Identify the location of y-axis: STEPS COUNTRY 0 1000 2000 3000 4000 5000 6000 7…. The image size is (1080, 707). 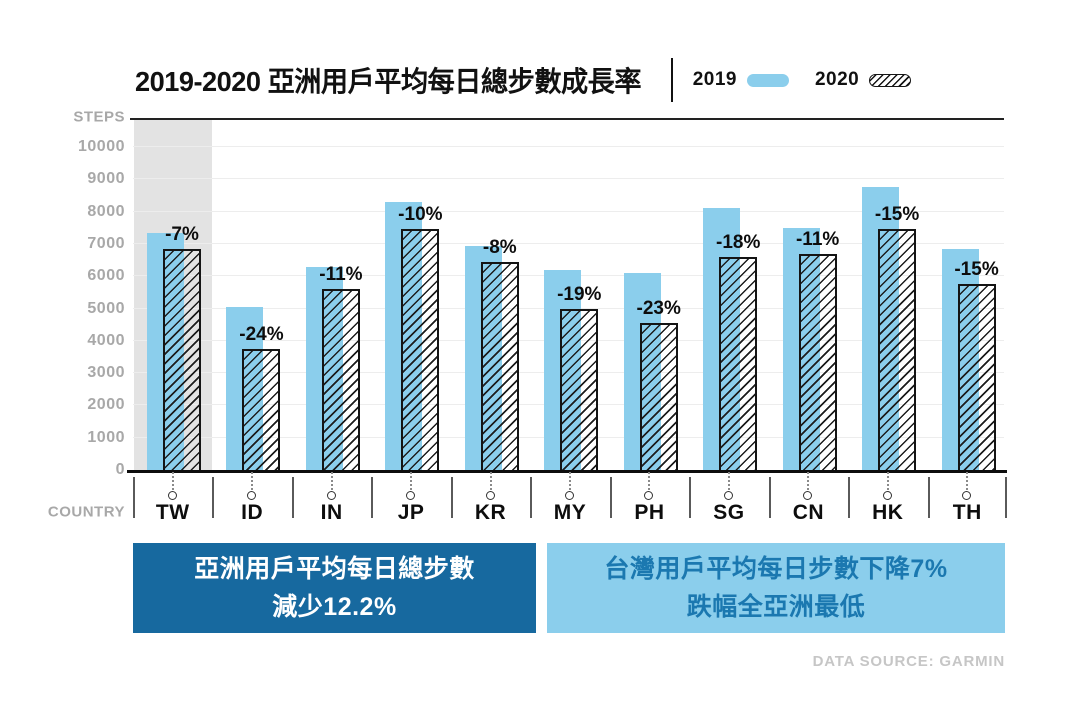
(86, 353).